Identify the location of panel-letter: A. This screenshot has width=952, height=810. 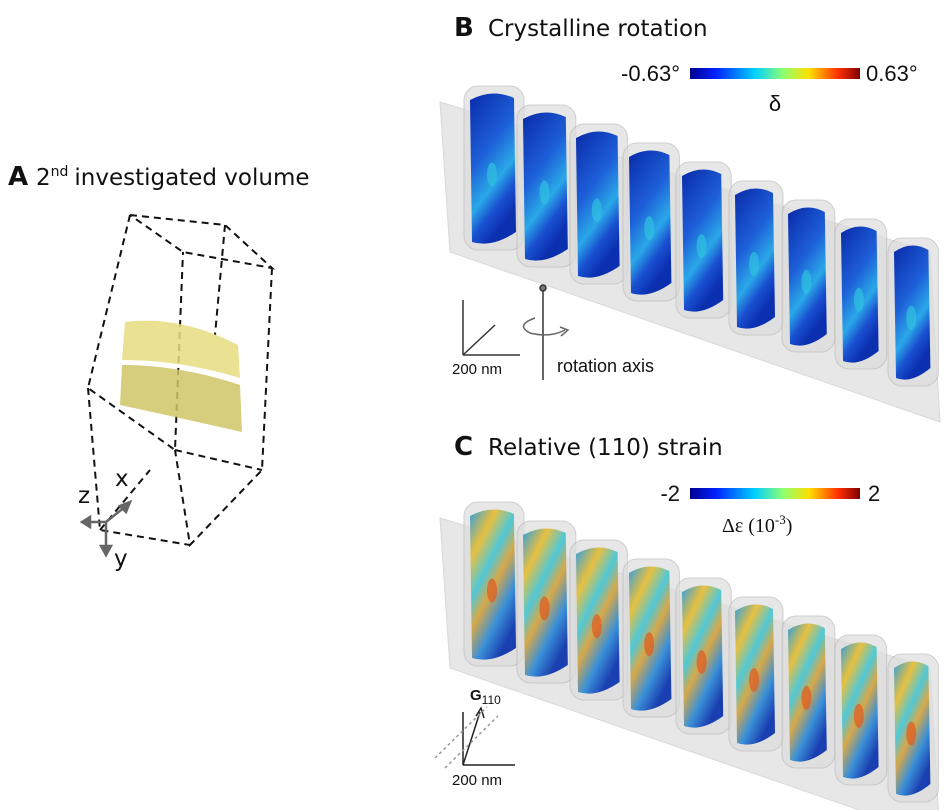
(18, 177).